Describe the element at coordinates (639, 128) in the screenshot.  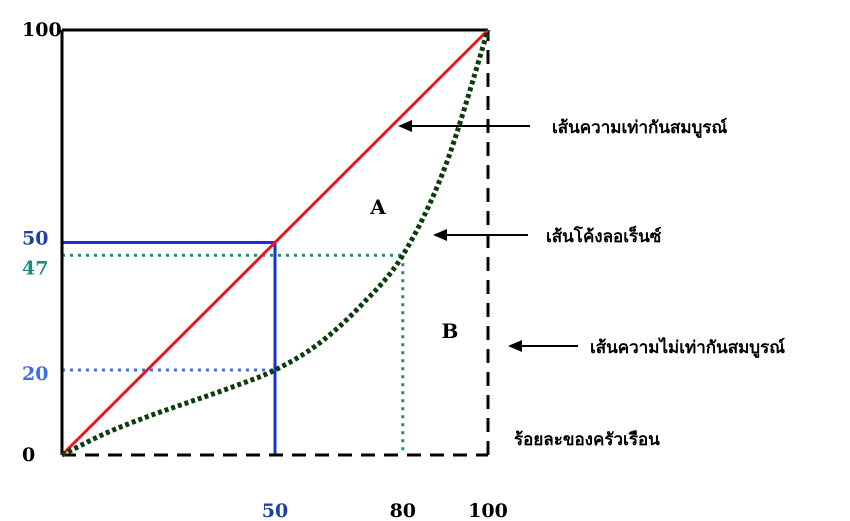
I see `equality-line-label: เส้นความเท่ากันสมบูรณ์` at that location.